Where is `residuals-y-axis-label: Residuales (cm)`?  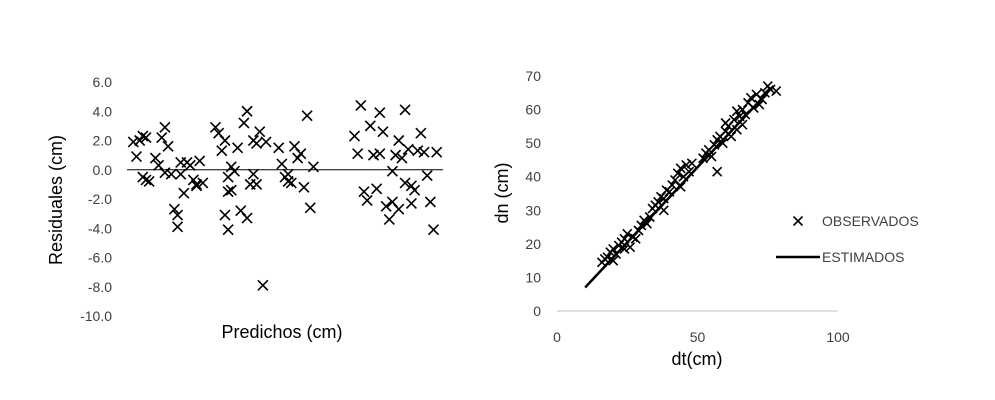 residuals-y-axis-label: Residuales (cm) is located at coordinates (56, 200).